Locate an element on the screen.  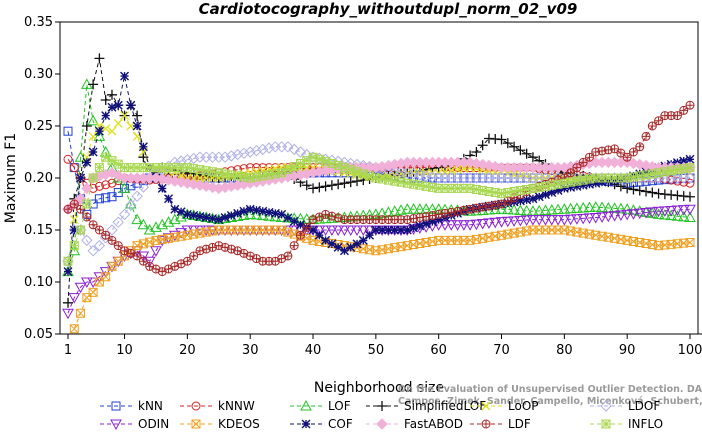
y-tick-label: 0.15 is located at coordinates (38, 230).